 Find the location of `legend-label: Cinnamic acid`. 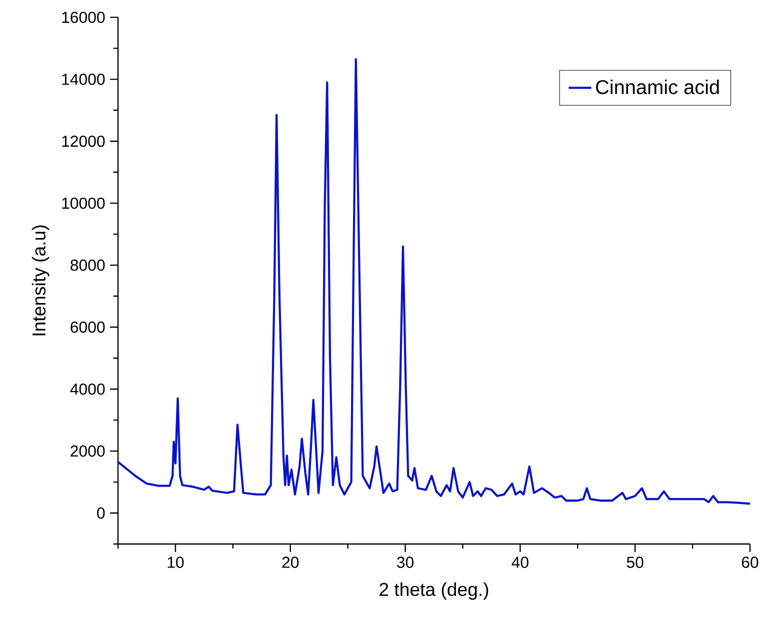

legend-label: Cinnamic acid is located at coordinates (657, 87).